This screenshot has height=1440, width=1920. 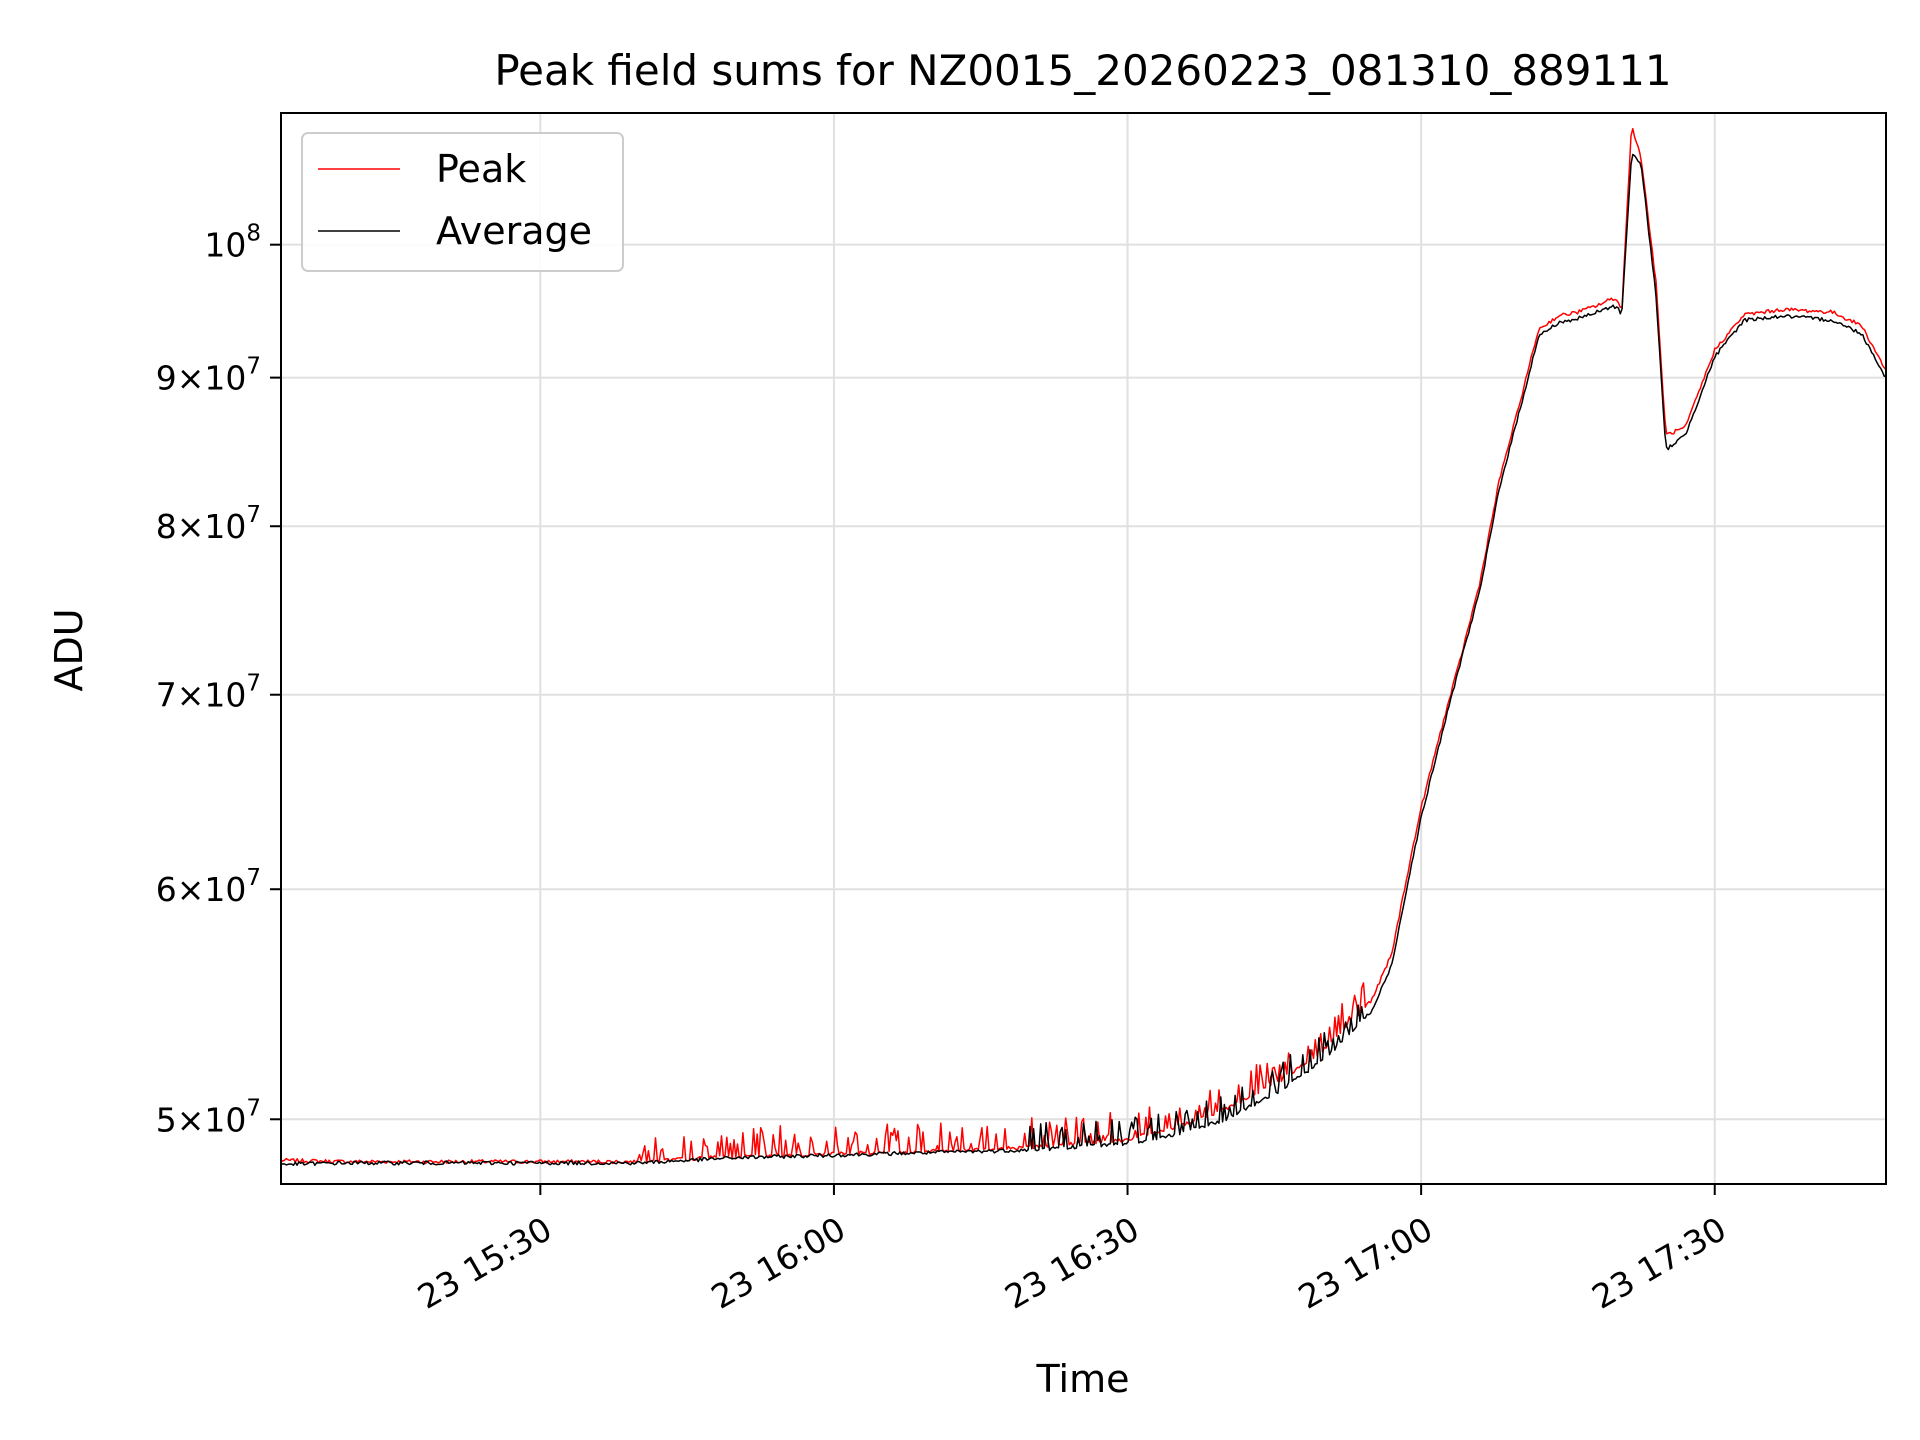 I want to click on x-tick-label: 23 16:00, so click(x=778, y=1263).